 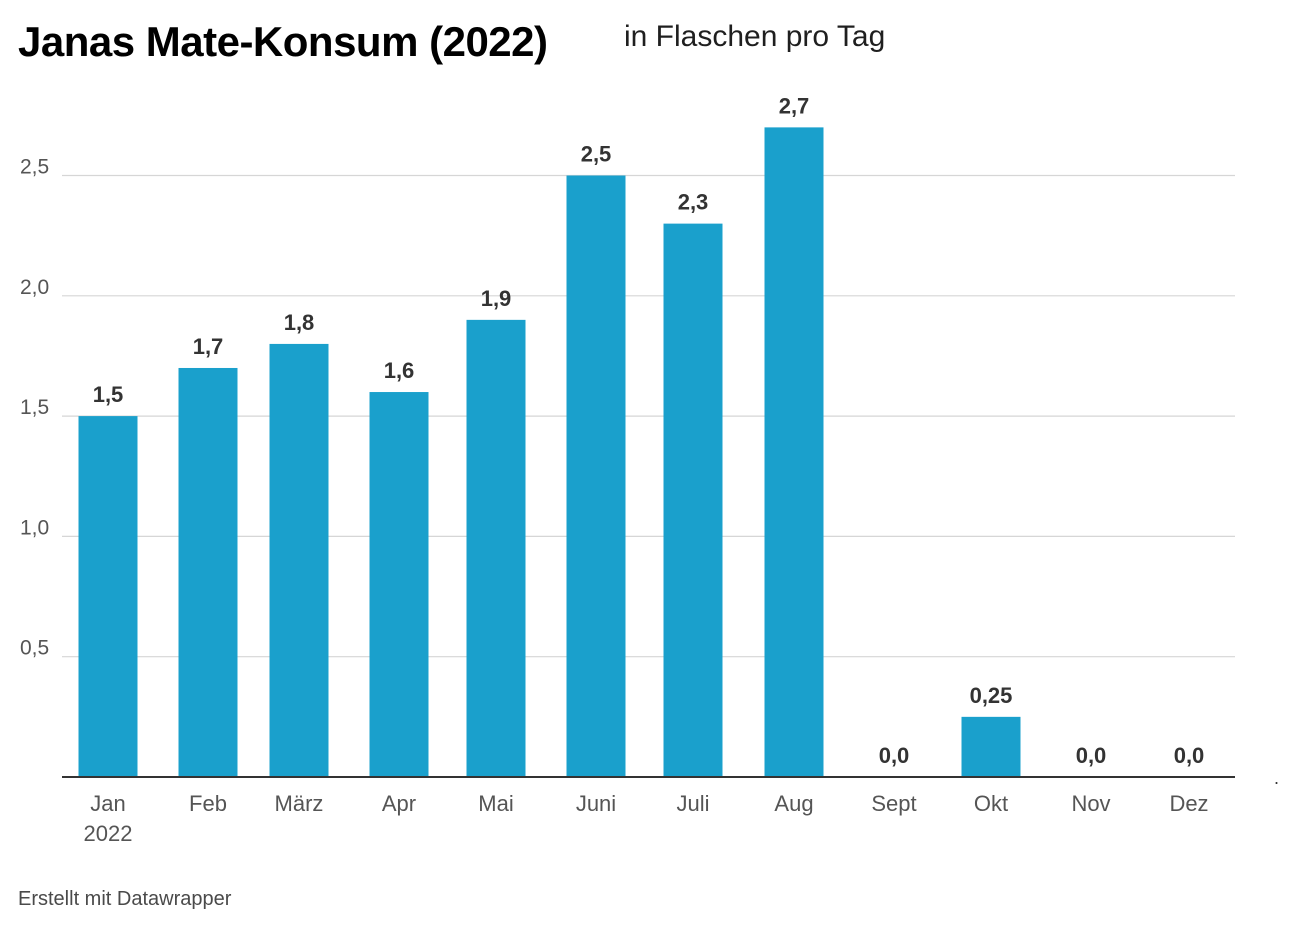 I want to click on bar-value-label: 1,7, so click(x=208, y=346).